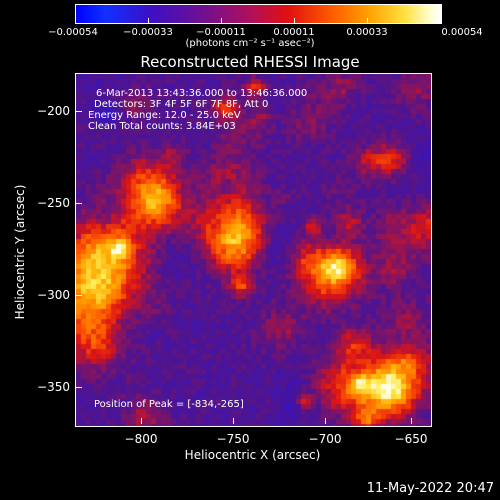 The height and width of the screenshot is (500, 500). Describe the element at coordinates (164, 115) in the screenshot. I see `overlay-energy: Energy Range: 12.0 - 25.0 keV` at that location.